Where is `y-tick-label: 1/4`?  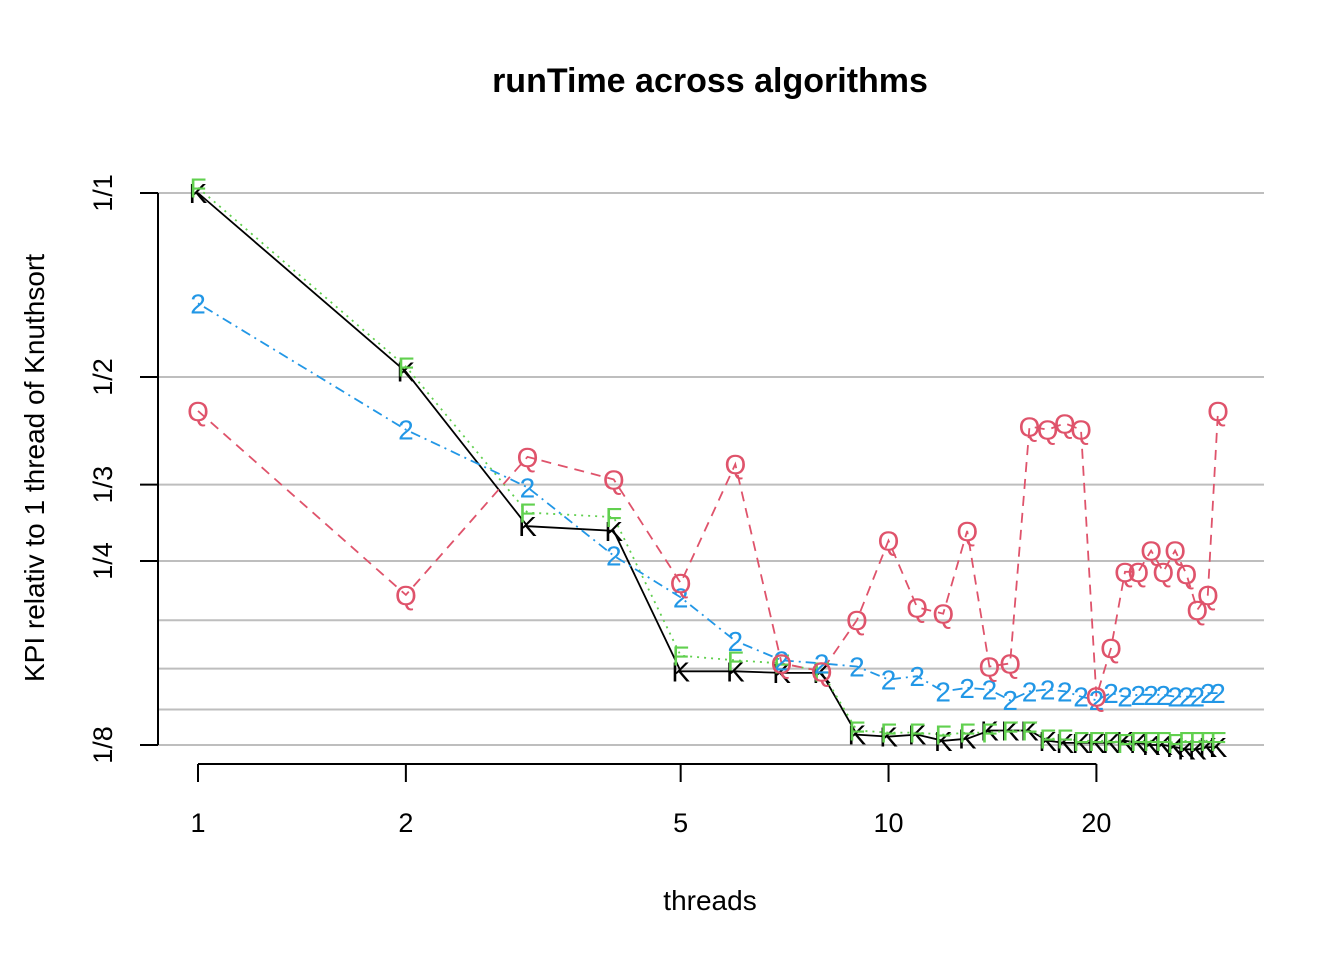
y-tick-label: 1/4 is located at coordinates (103, 561).